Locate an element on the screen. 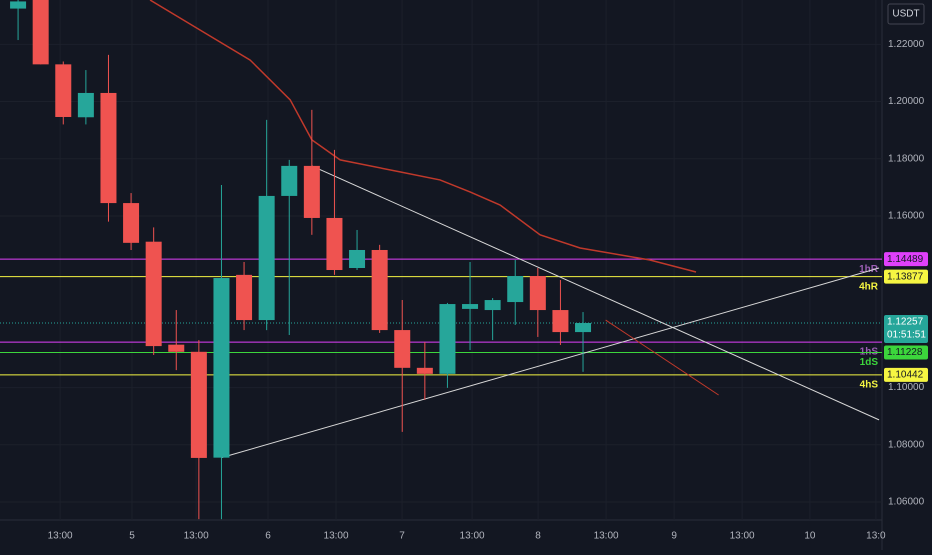 This screenshot has width=932, height=555. level-name: 4hR is located at coordinates (869, 286).